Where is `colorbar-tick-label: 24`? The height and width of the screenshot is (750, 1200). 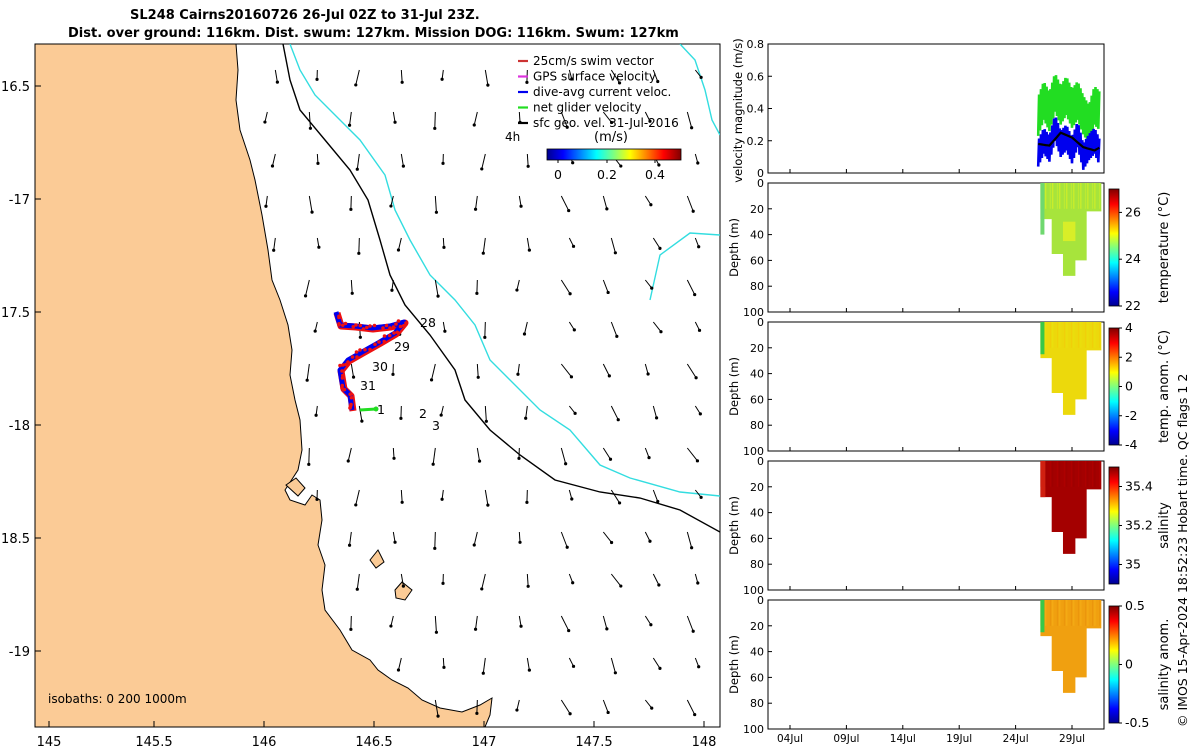 colorbar-tick-label: 24 is located at coordinates (1133, 258).